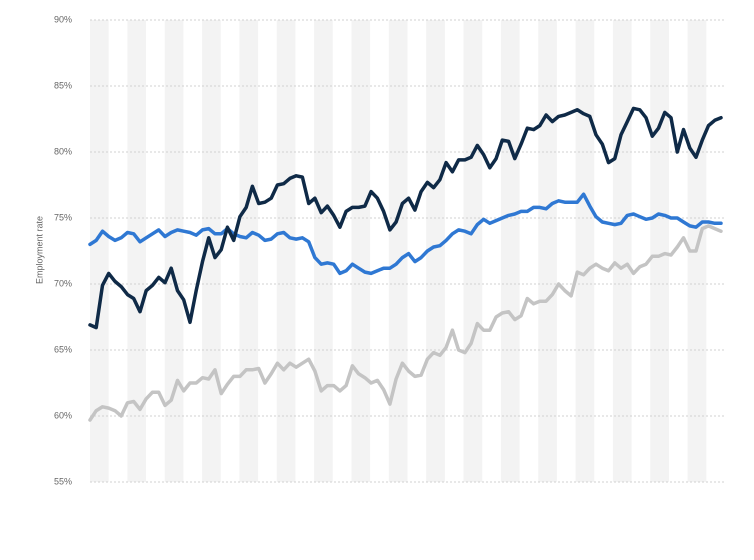 The image size is (754, 560). Describe the element at coordinates (63, 19) in the screenshot. I see `y-tick-label: 90%` at that location.